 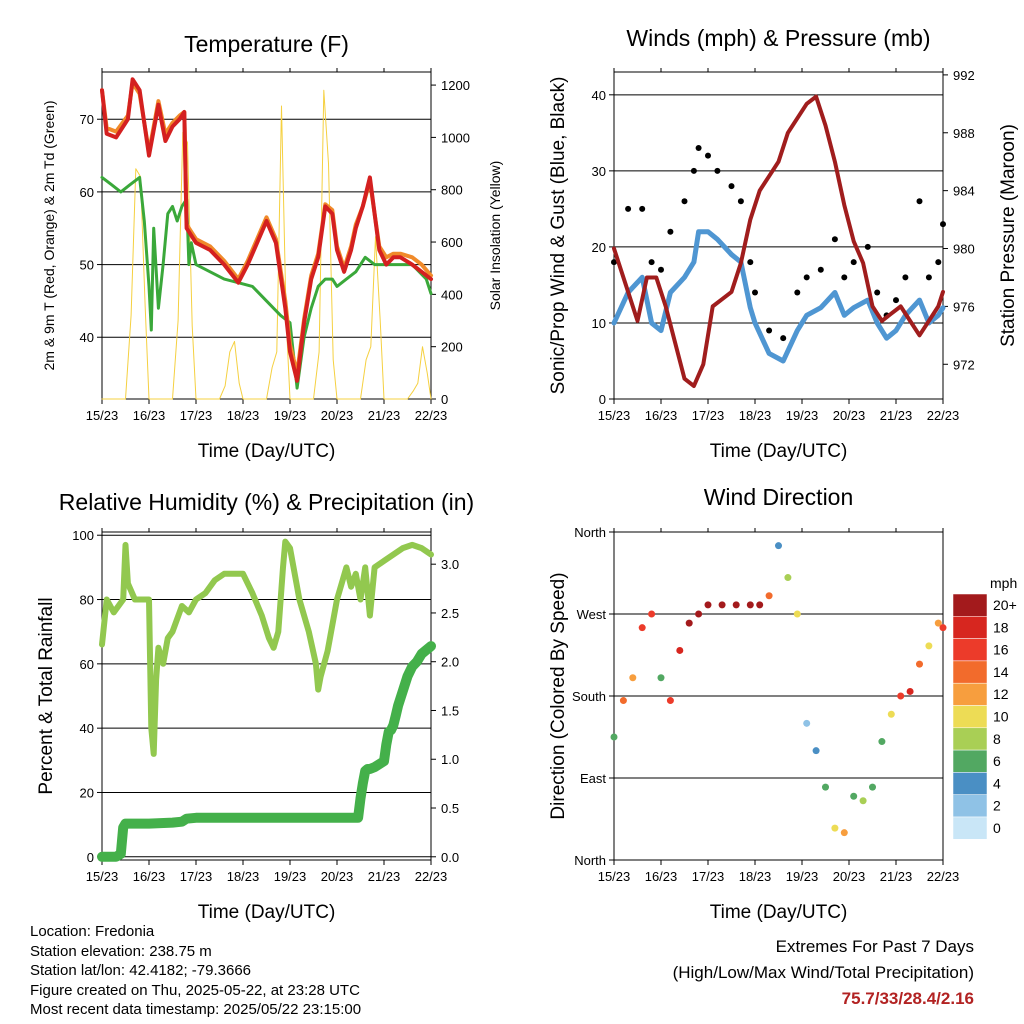 What do you see at coordinates (450, 662) in the screenshot?
I see `y-right-tick-label: 2.0` at bounding box center [450, 662].